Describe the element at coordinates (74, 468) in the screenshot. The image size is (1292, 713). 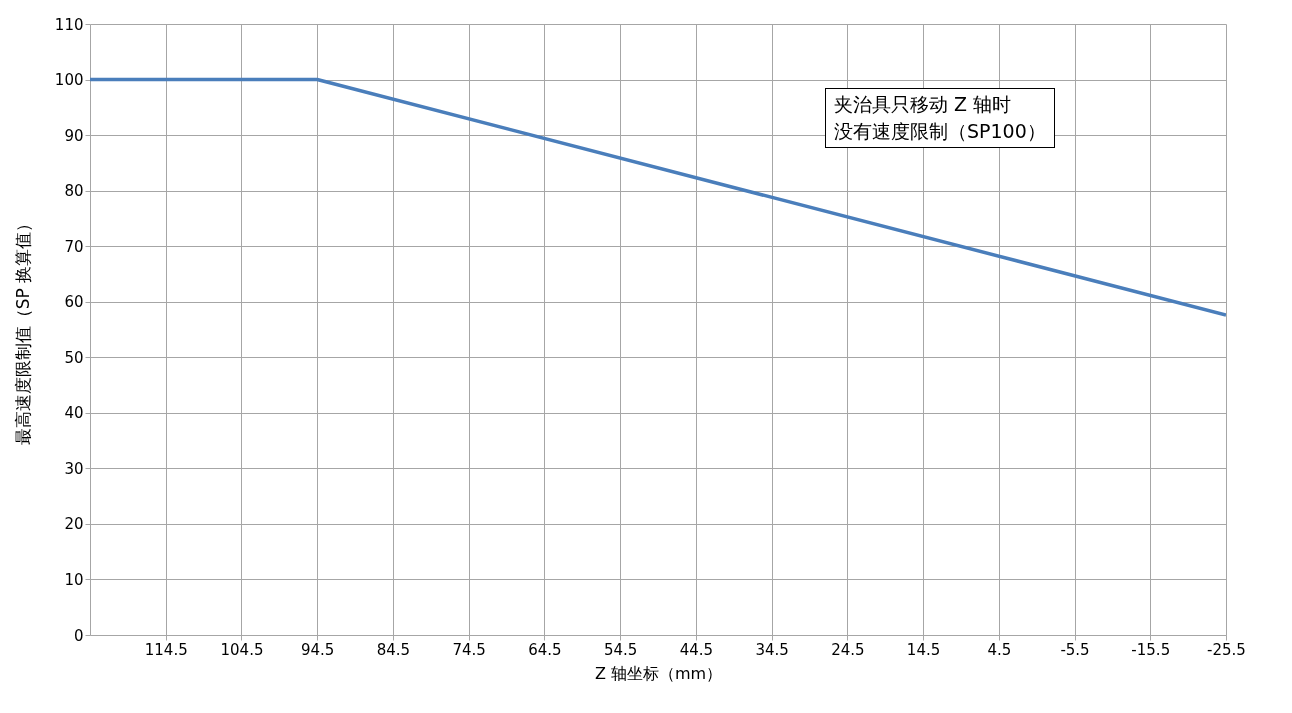
I see `y-tick-label: 30` at that location.